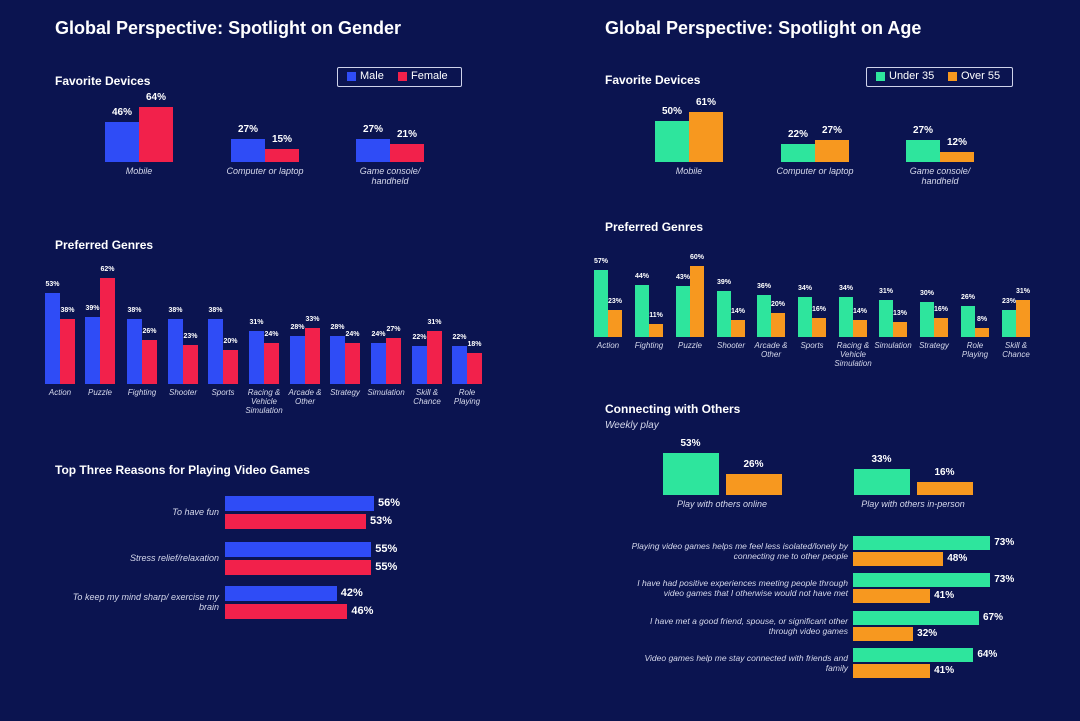 The width and height of the screenshot is (1080, 721). I want to click on value-label: 64%, so click(987, 654).